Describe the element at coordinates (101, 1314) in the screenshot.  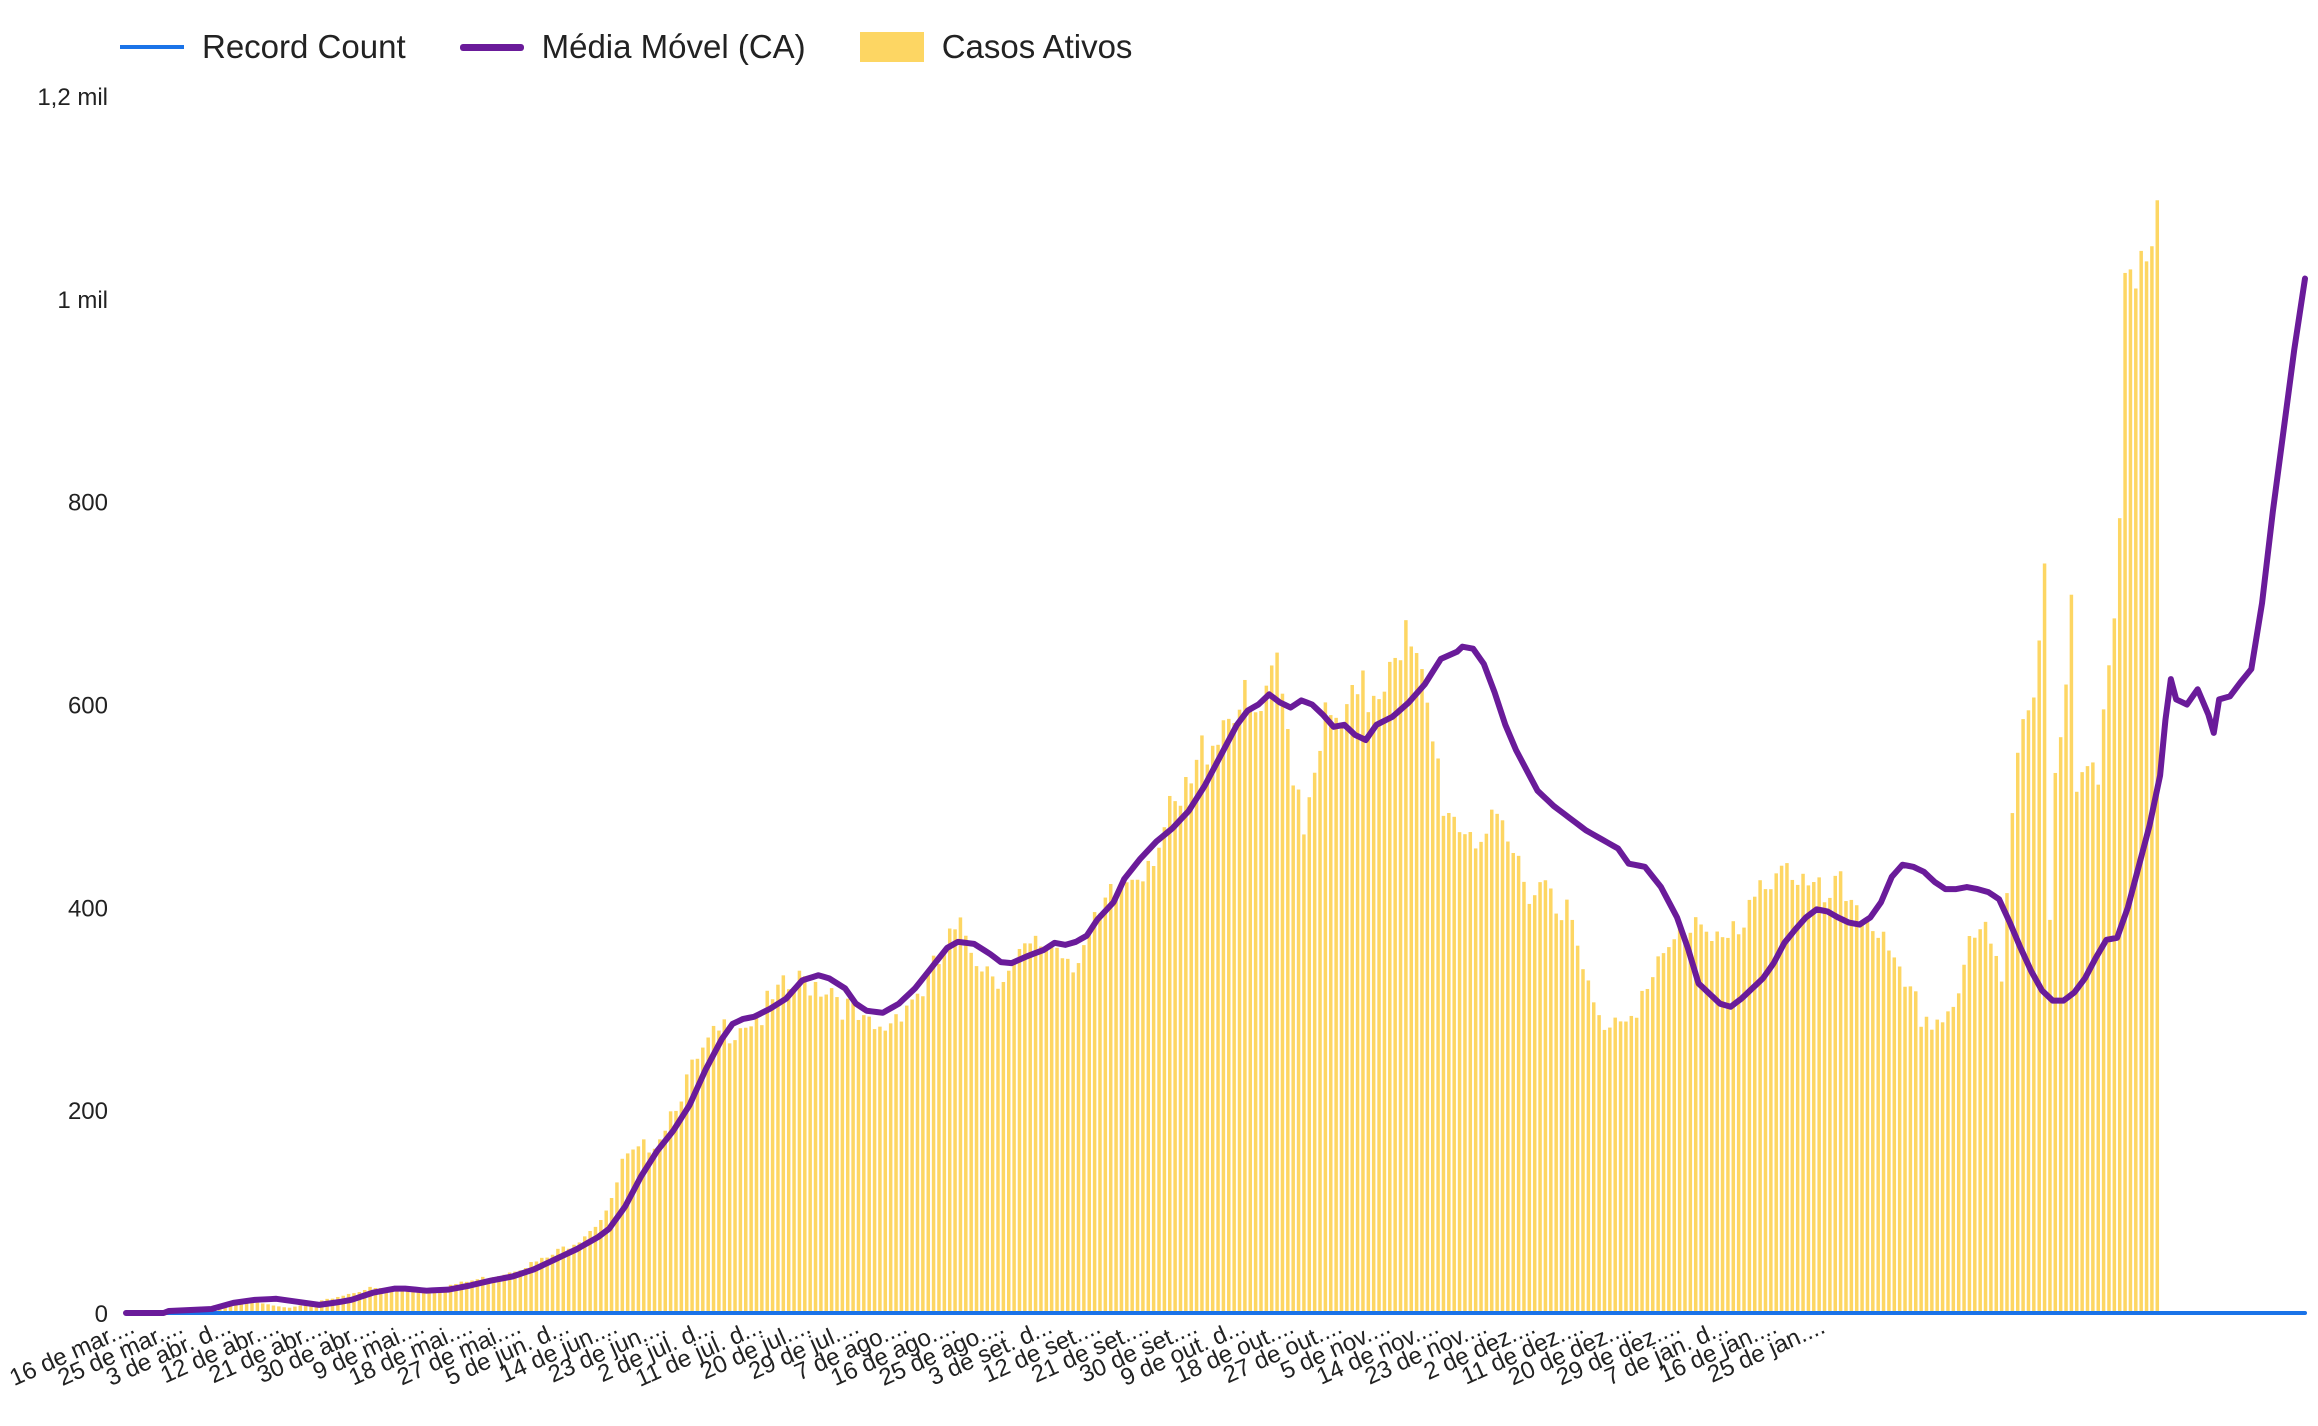
I see `y-tick-label: 0` at that location.